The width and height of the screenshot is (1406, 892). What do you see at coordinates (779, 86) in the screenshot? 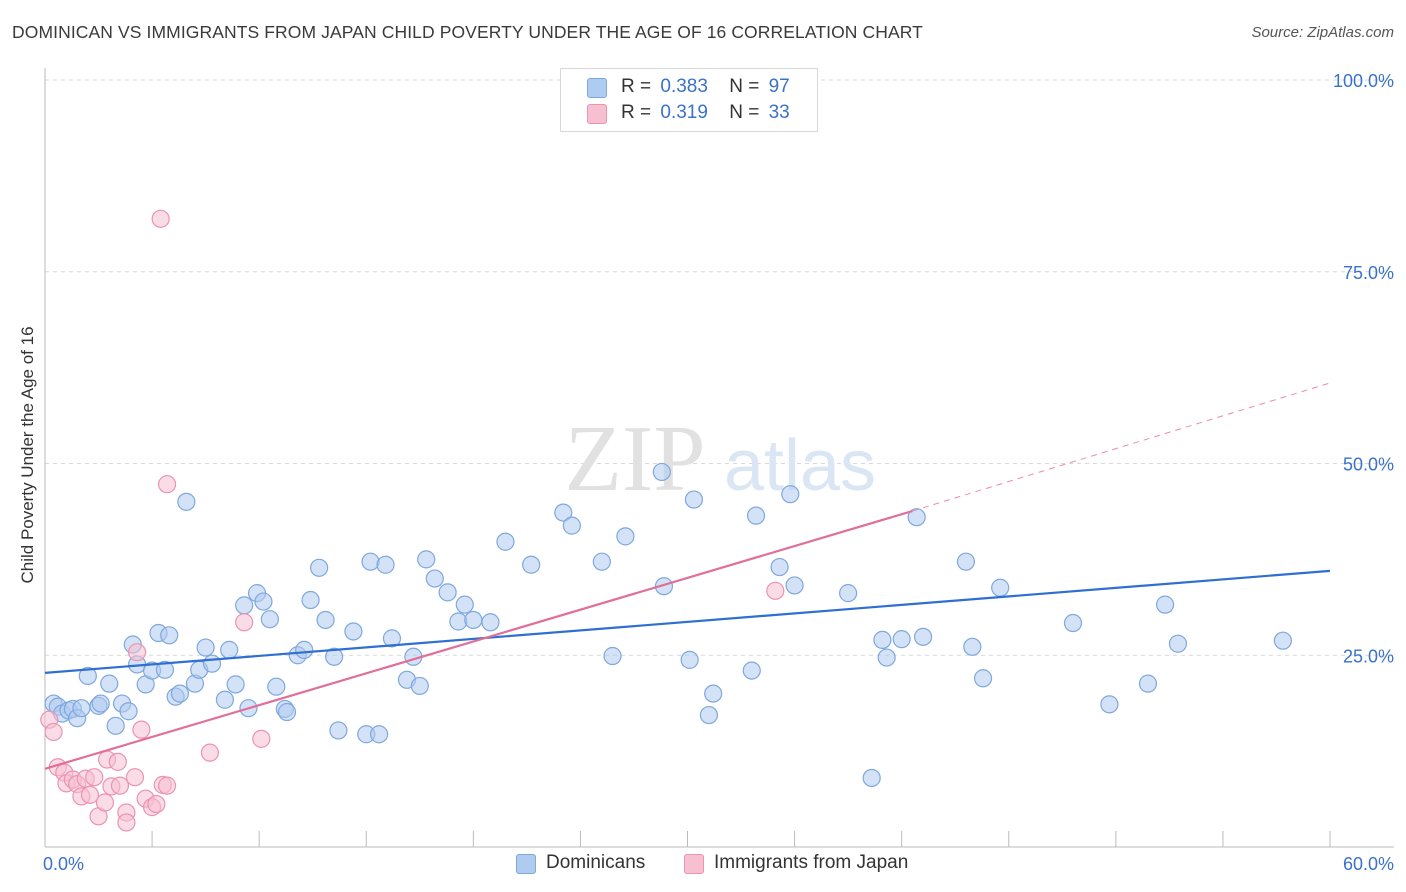
I see `legend-n-value: 97` at bounding box center [779, 86].